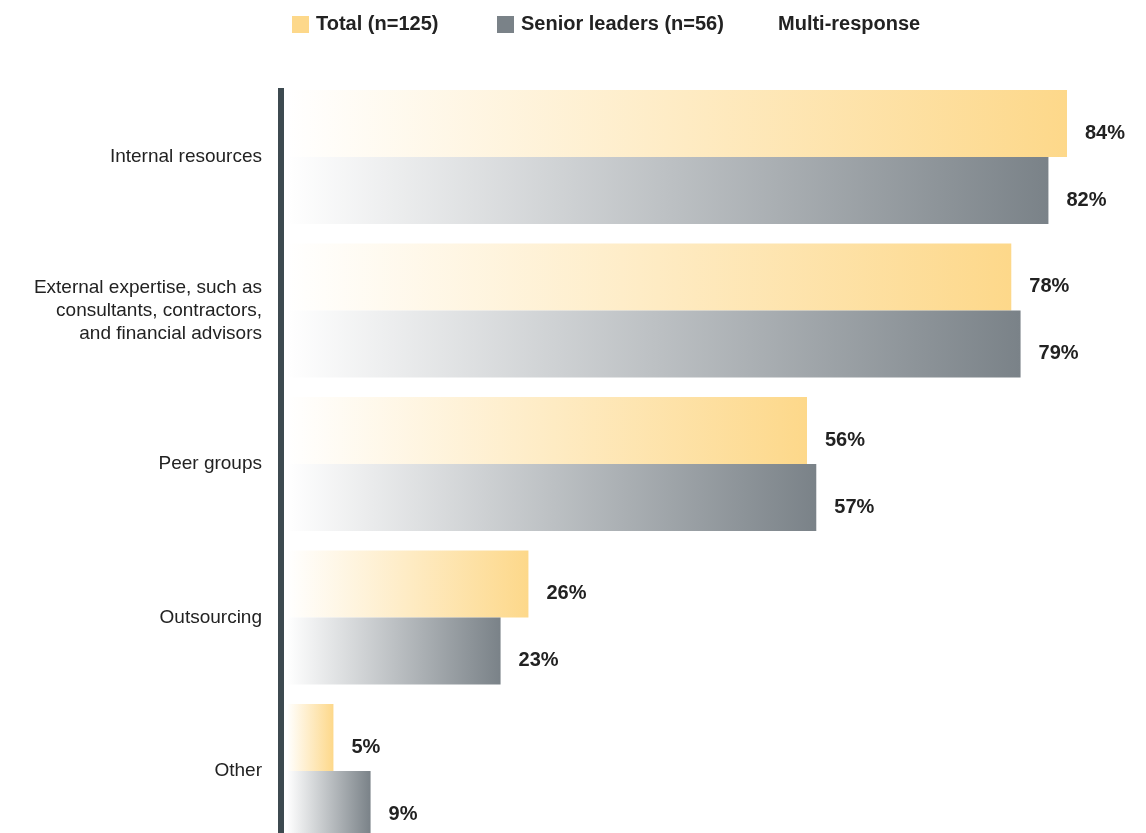 This screenshot has height=833, width=1146. I want to click on data-label: 5%, so click(366, 745).